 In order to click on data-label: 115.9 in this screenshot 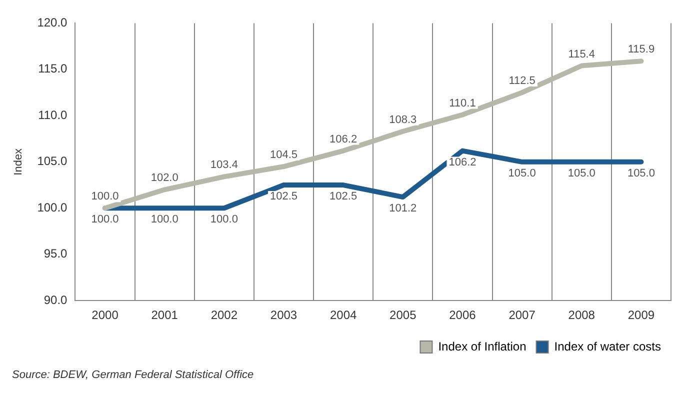, I will do `click(641, 50)`.